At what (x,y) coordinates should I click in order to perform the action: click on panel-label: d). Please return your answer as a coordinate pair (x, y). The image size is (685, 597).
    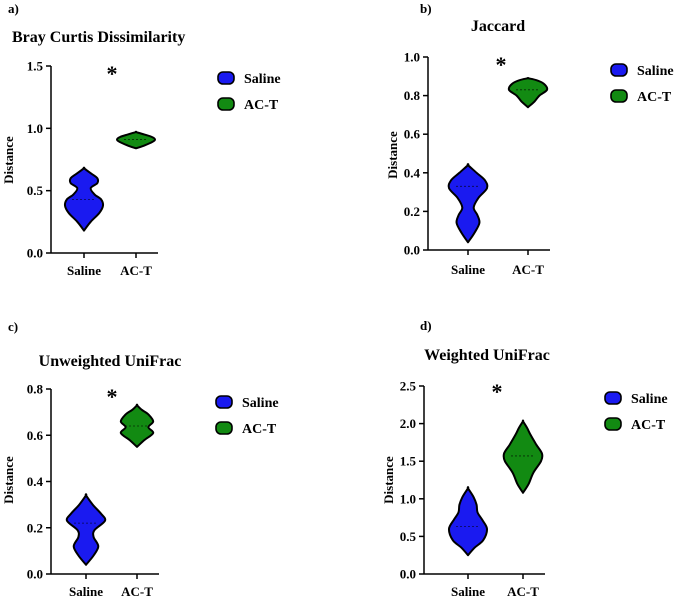
    Looking at the image, I should click on (426, 325).